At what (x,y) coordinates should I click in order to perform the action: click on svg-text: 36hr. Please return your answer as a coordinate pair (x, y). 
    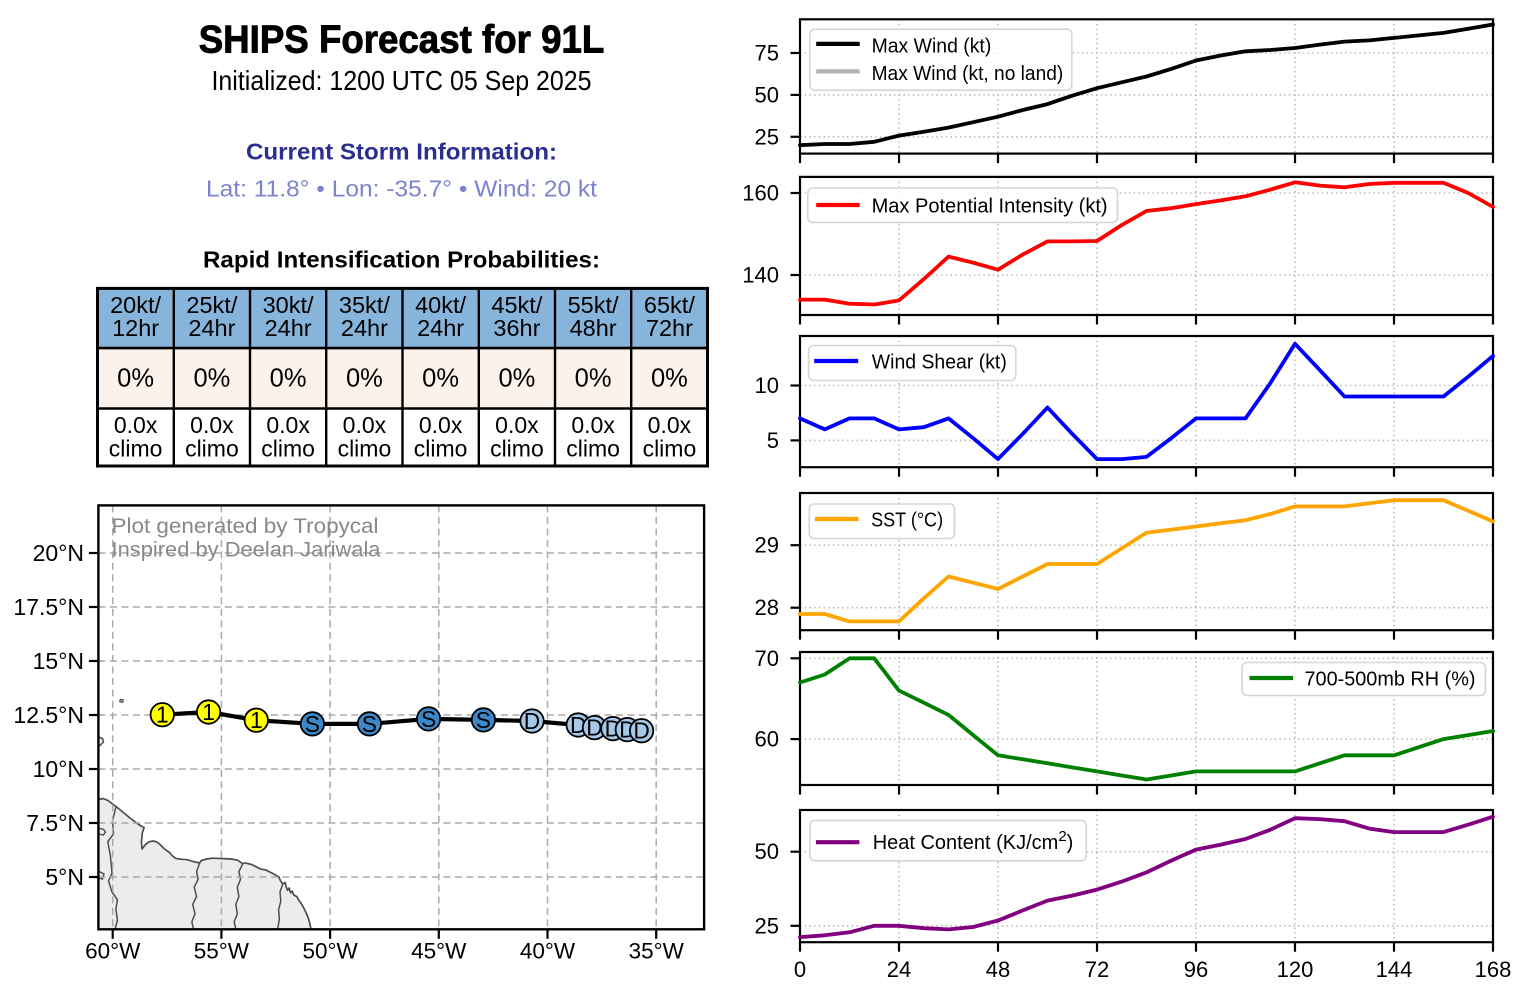
    Looking at the image, I should click on (516, 328).